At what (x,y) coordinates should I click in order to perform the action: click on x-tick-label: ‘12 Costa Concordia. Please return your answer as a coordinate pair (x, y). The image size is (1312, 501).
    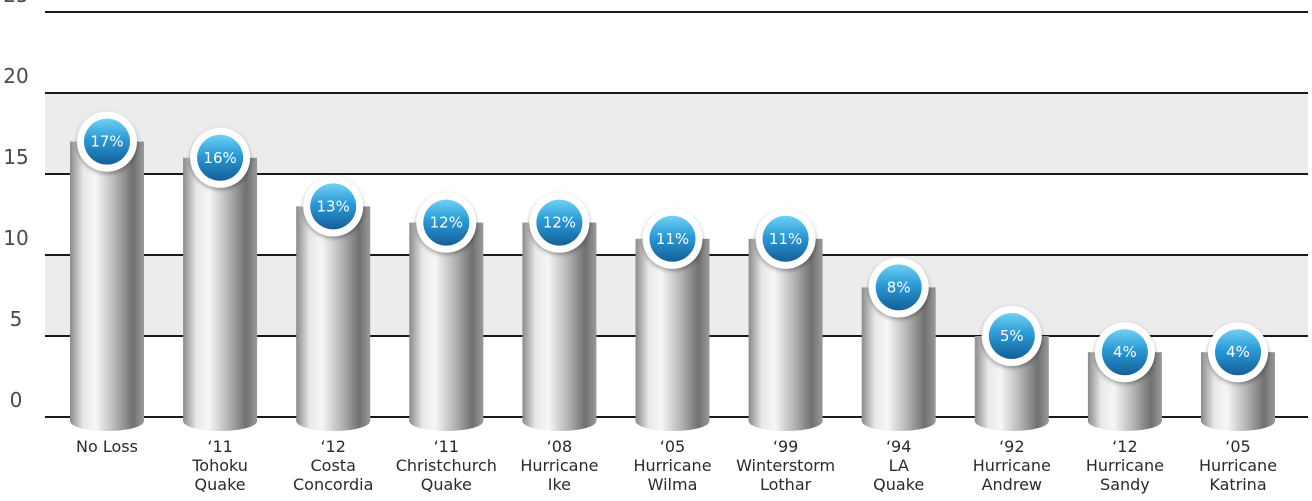
    Looking at the image, I should click on (333, 465).